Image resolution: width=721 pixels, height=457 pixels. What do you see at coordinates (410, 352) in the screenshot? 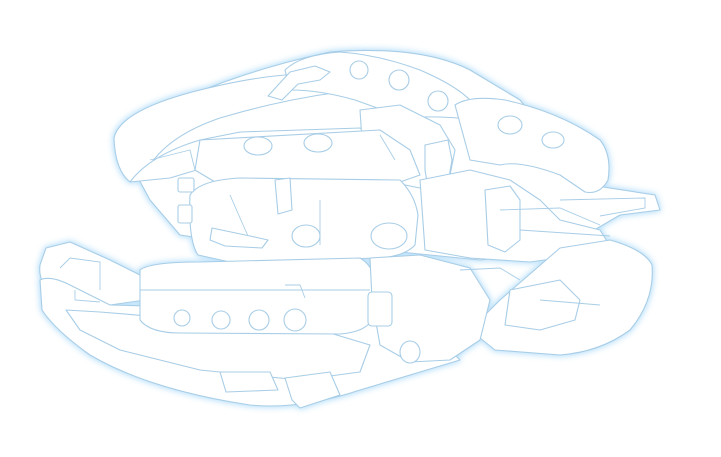
I see `mechanism-port` at bounding box center [410, 352].